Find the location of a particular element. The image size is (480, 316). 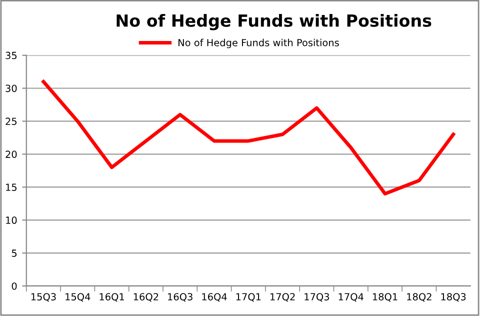

x-tick-label: 17Q1 is located at coordinates (248, 297).